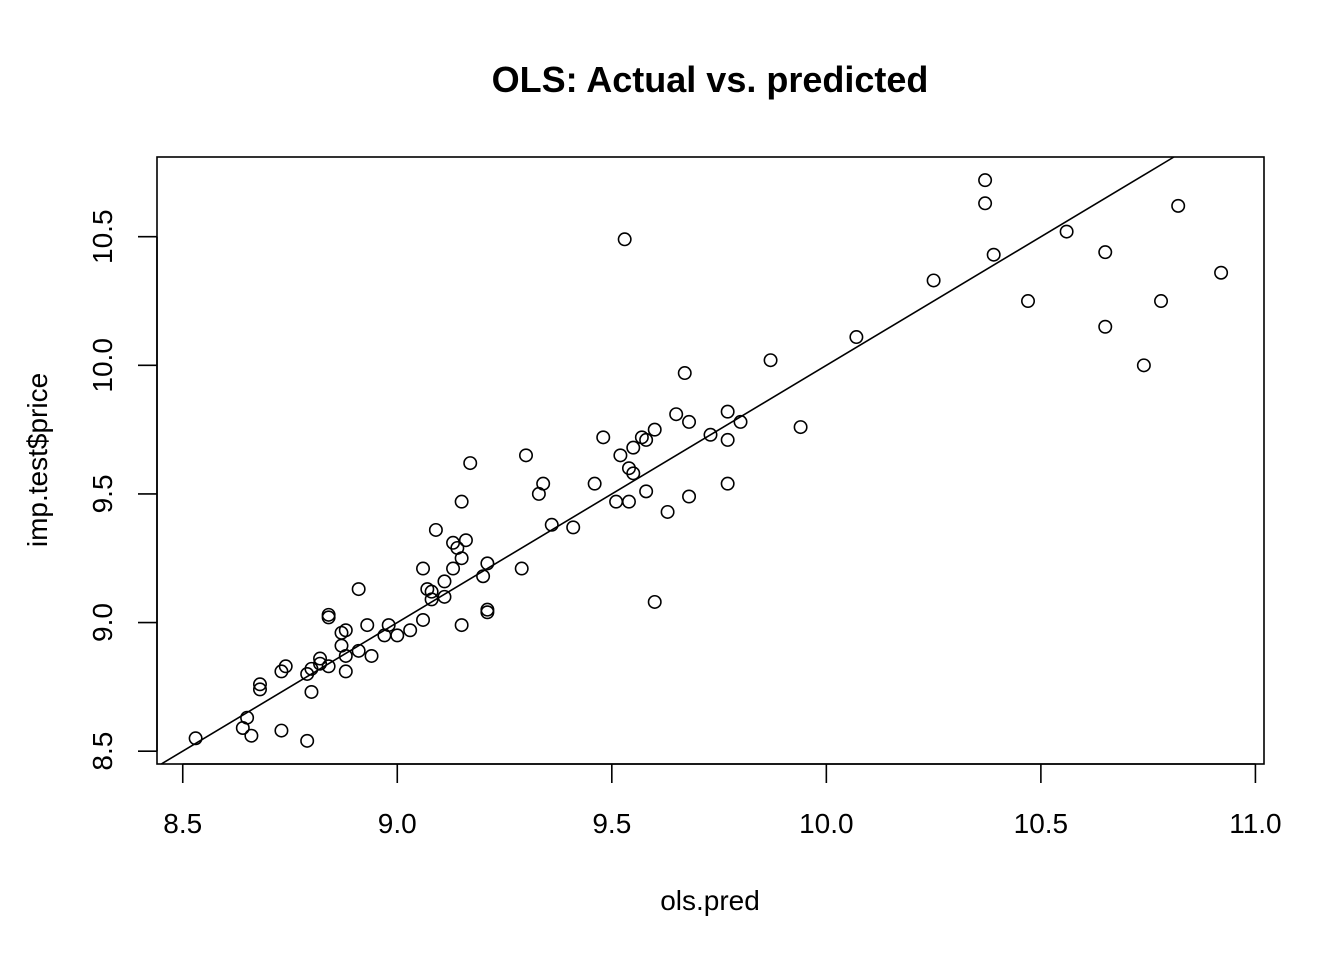 Image resolution: width=1344 pixels, height=960 pixels. I want to click on y-tick-label: 10.5, so click(102, 236).